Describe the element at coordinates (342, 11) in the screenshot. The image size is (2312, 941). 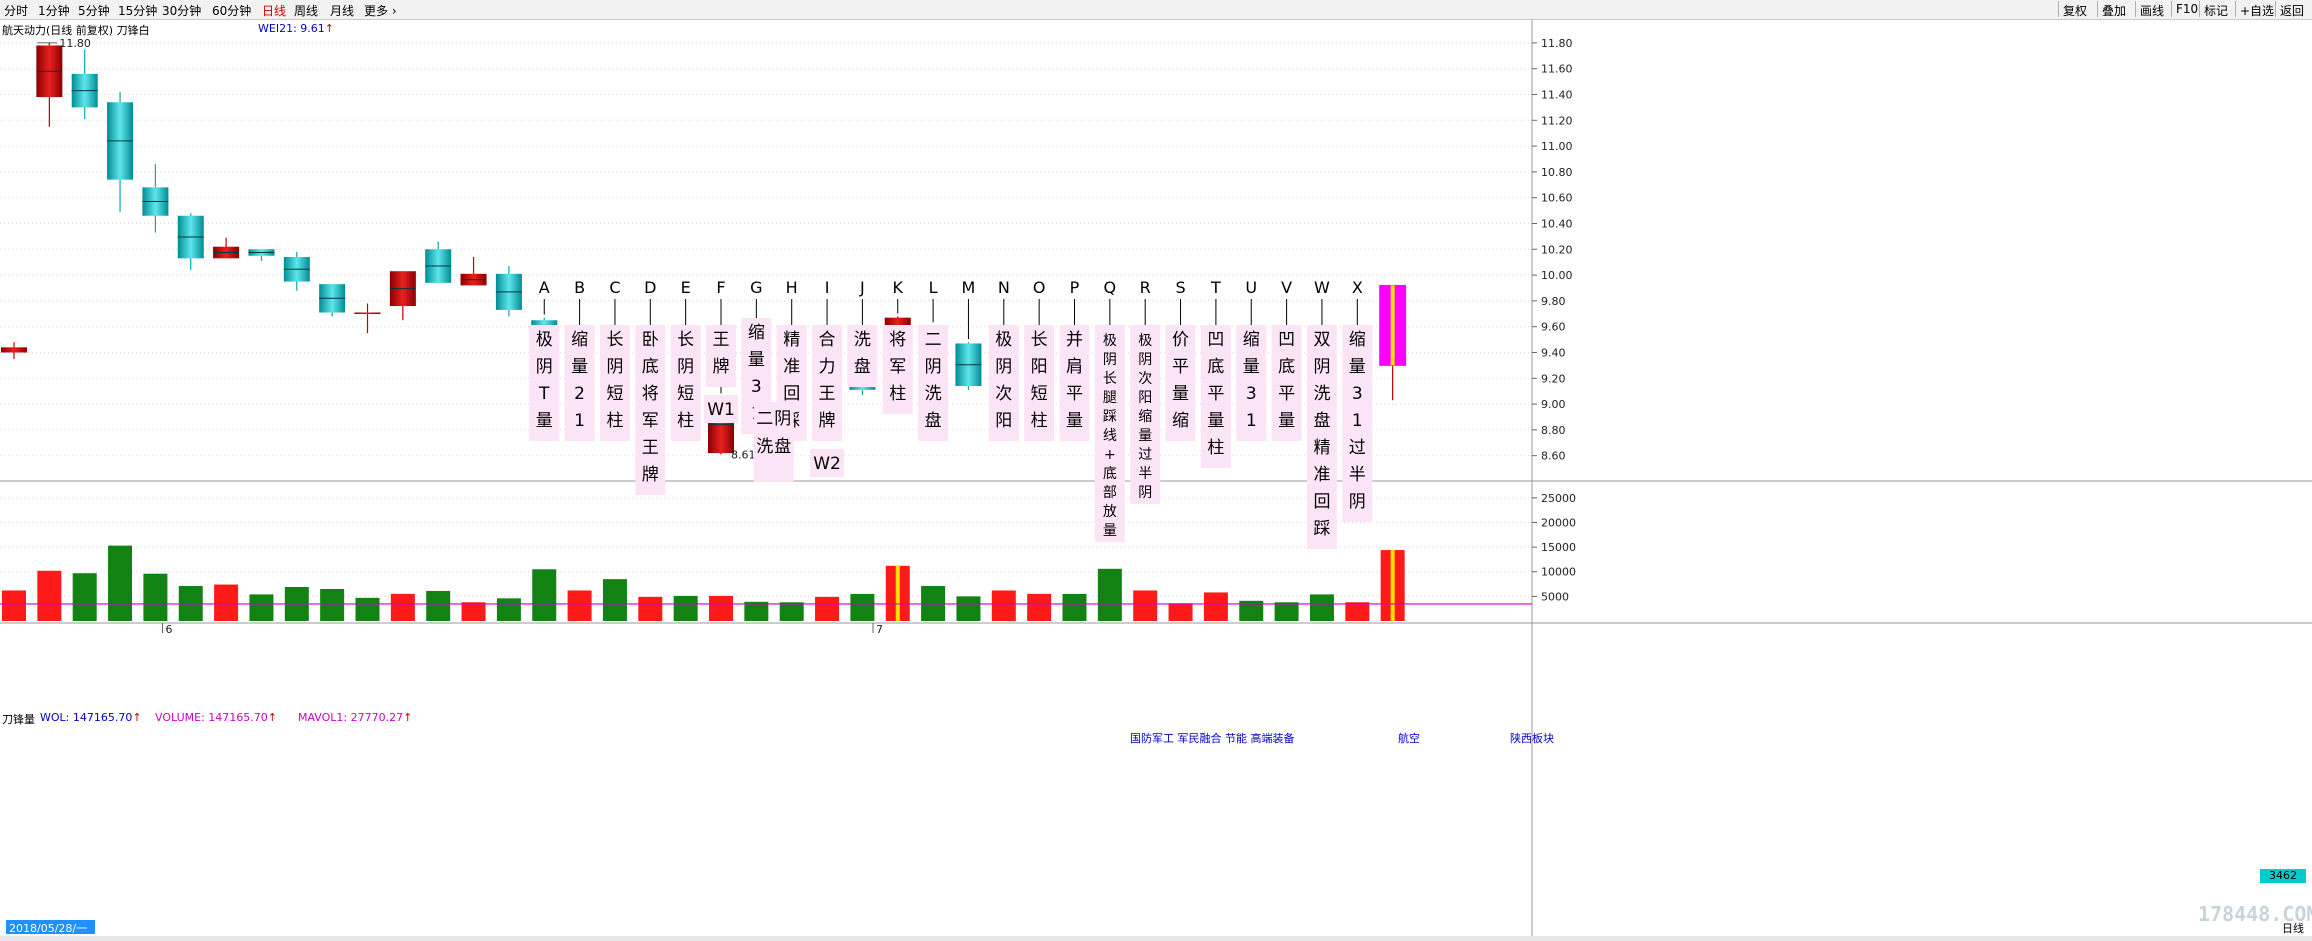
I see `period-tab-8: 月线` at that location.